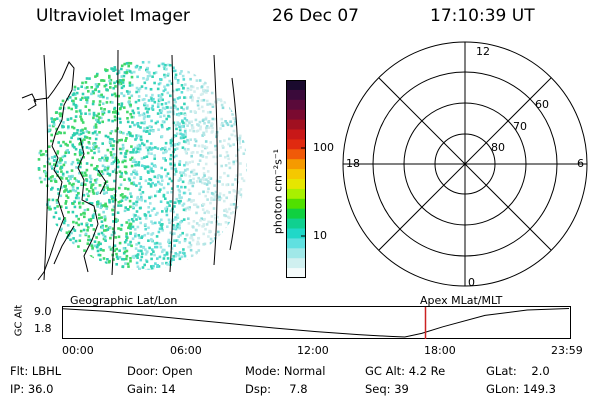  Describe the element at coordinates (323, 147) in the screenshot. I see `colorbar-tick-100: 100` at that location.